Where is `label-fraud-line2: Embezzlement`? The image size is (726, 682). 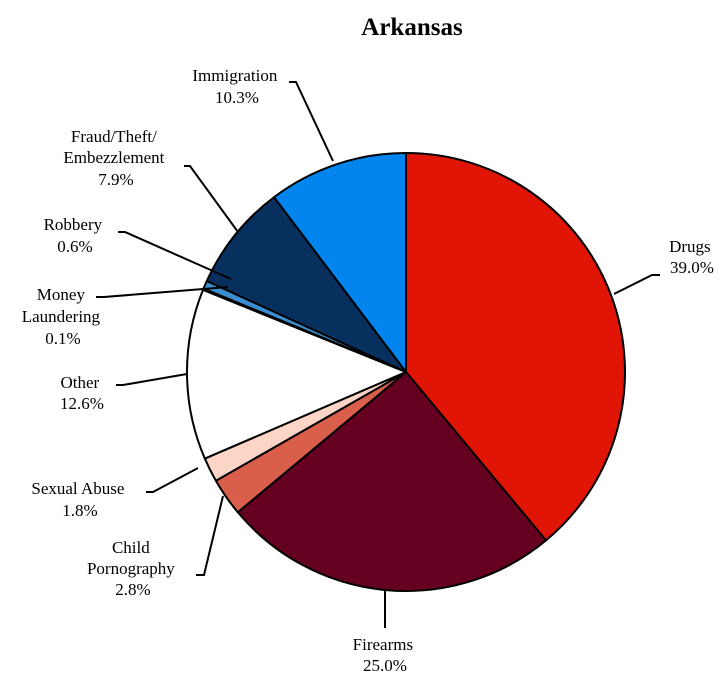
label-fraud-line2: Embezzlement is located at coordinates (113, 157).